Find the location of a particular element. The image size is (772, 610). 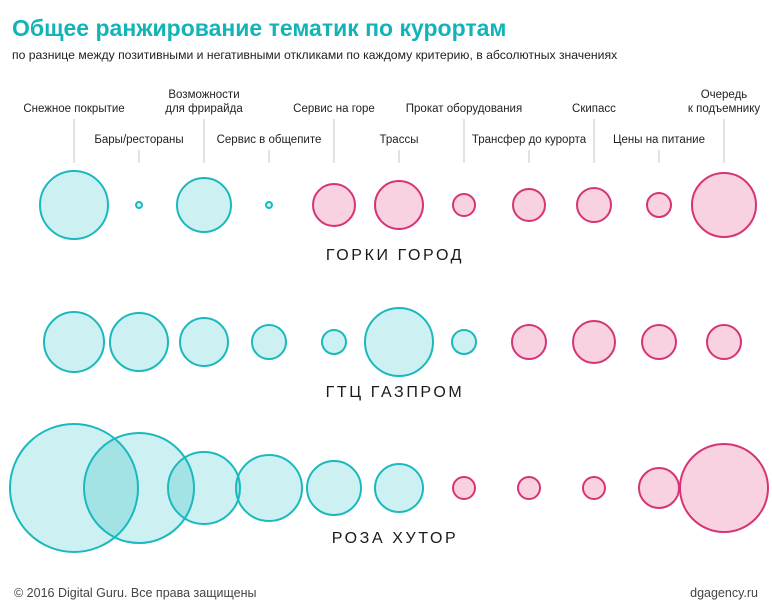

category-label: Возможности is located at coordinates (203, 95).